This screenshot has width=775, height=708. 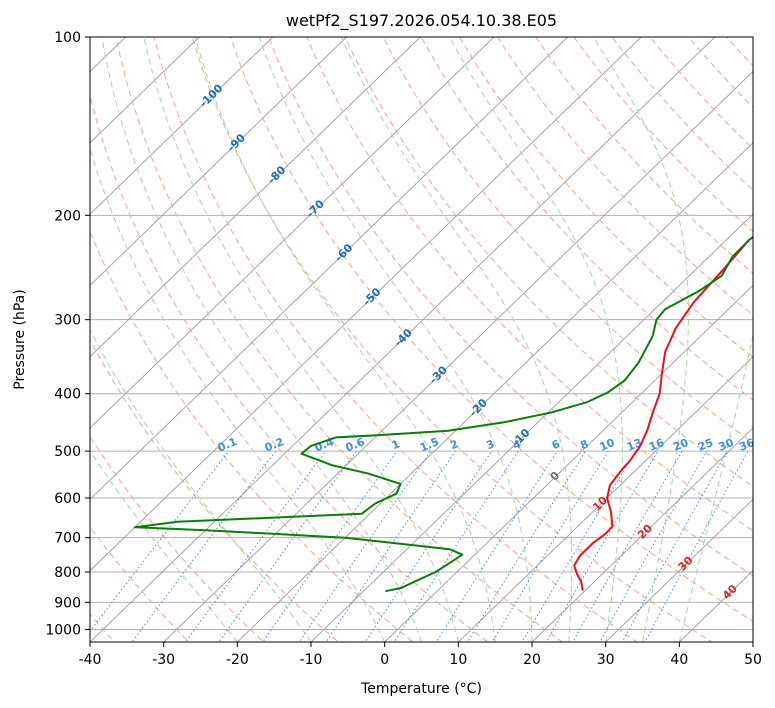 I want to click on mixing-ratio-label: 8, so click(x=584, y=444).